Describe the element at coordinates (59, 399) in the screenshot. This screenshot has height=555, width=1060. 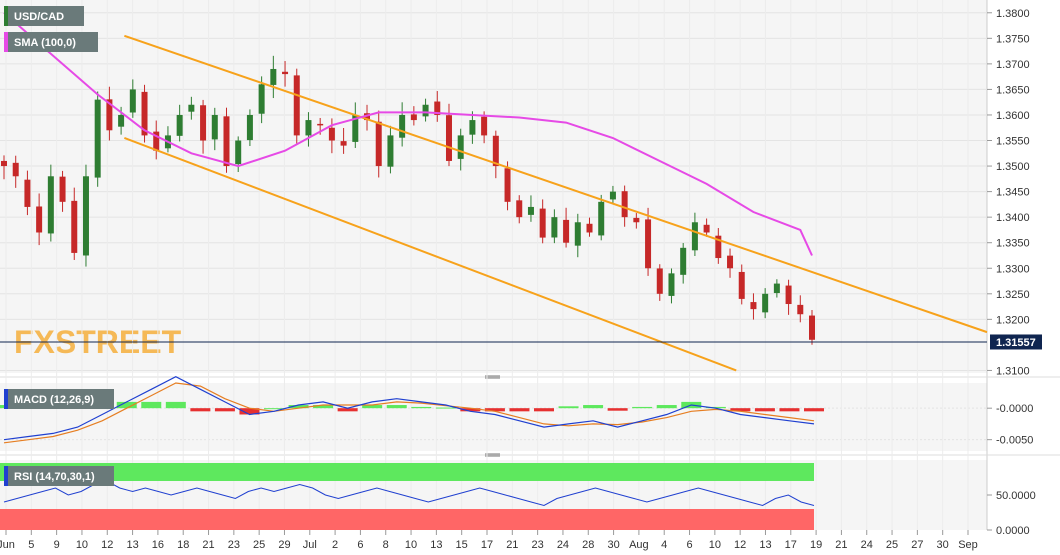
I see `macd-label: MACD (12,26,9)` at that location.